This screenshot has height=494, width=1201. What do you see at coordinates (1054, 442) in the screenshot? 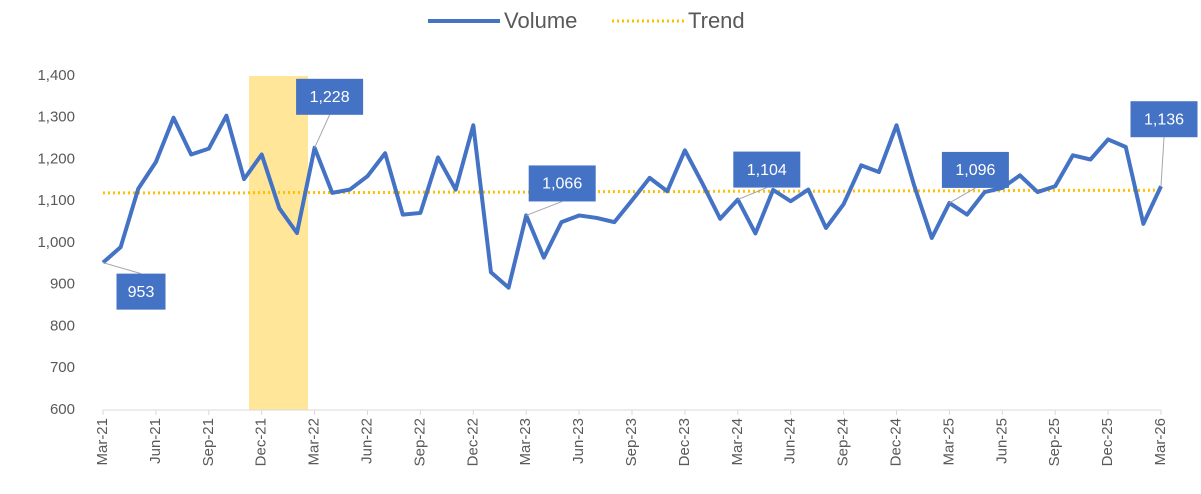
I see `x-tick-label: Sep-25` at bounding box center [1054, 442].